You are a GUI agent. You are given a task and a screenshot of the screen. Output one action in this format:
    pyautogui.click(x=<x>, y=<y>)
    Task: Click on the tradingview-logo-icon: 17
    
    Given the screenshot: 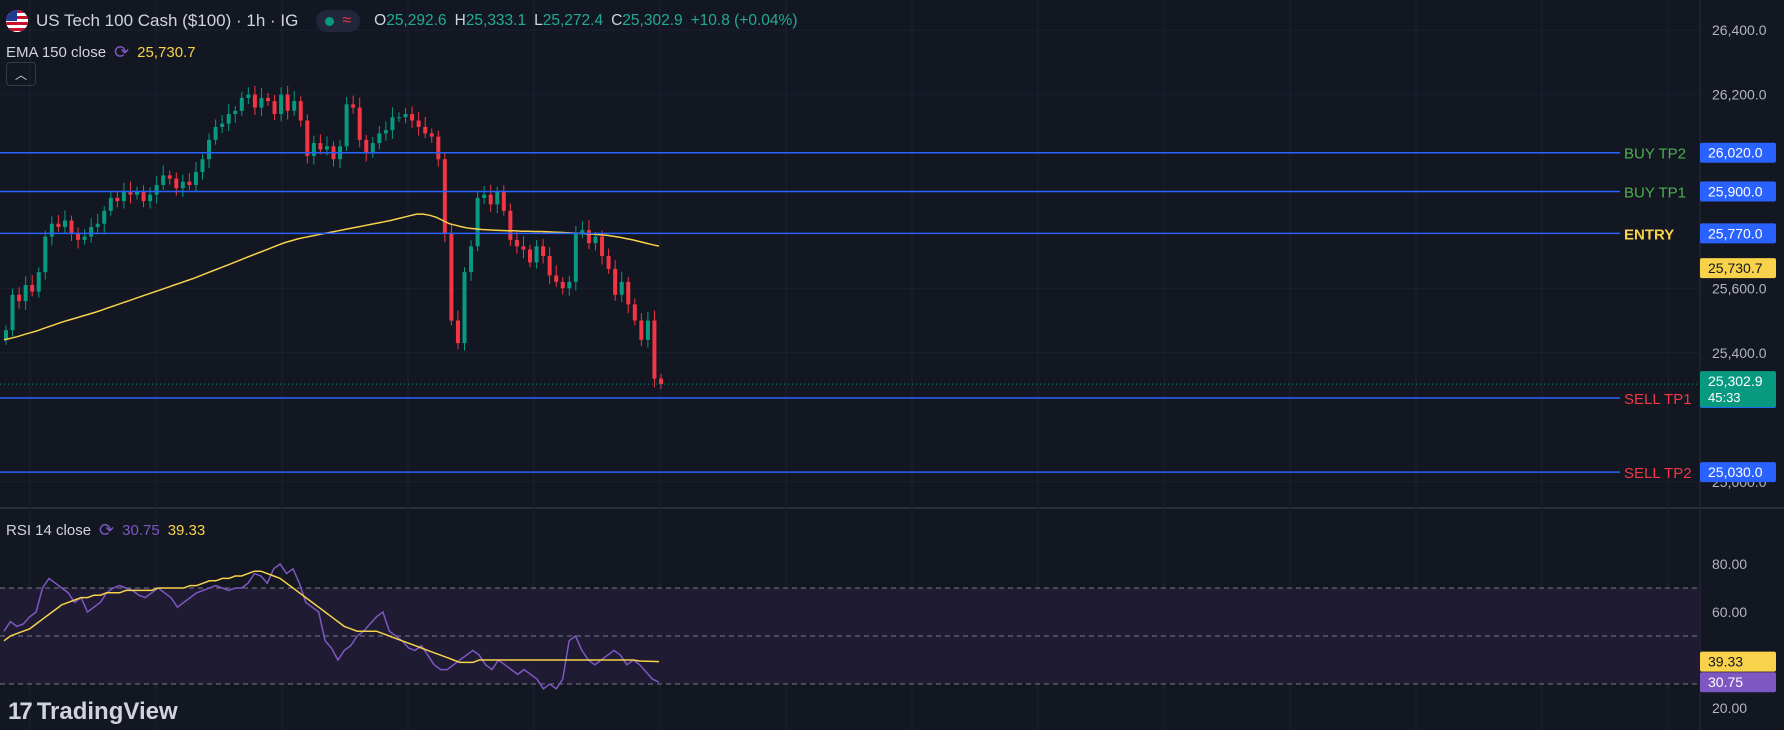 What is the action you would take?
    pyautogui.click(x=20, y=711)
    